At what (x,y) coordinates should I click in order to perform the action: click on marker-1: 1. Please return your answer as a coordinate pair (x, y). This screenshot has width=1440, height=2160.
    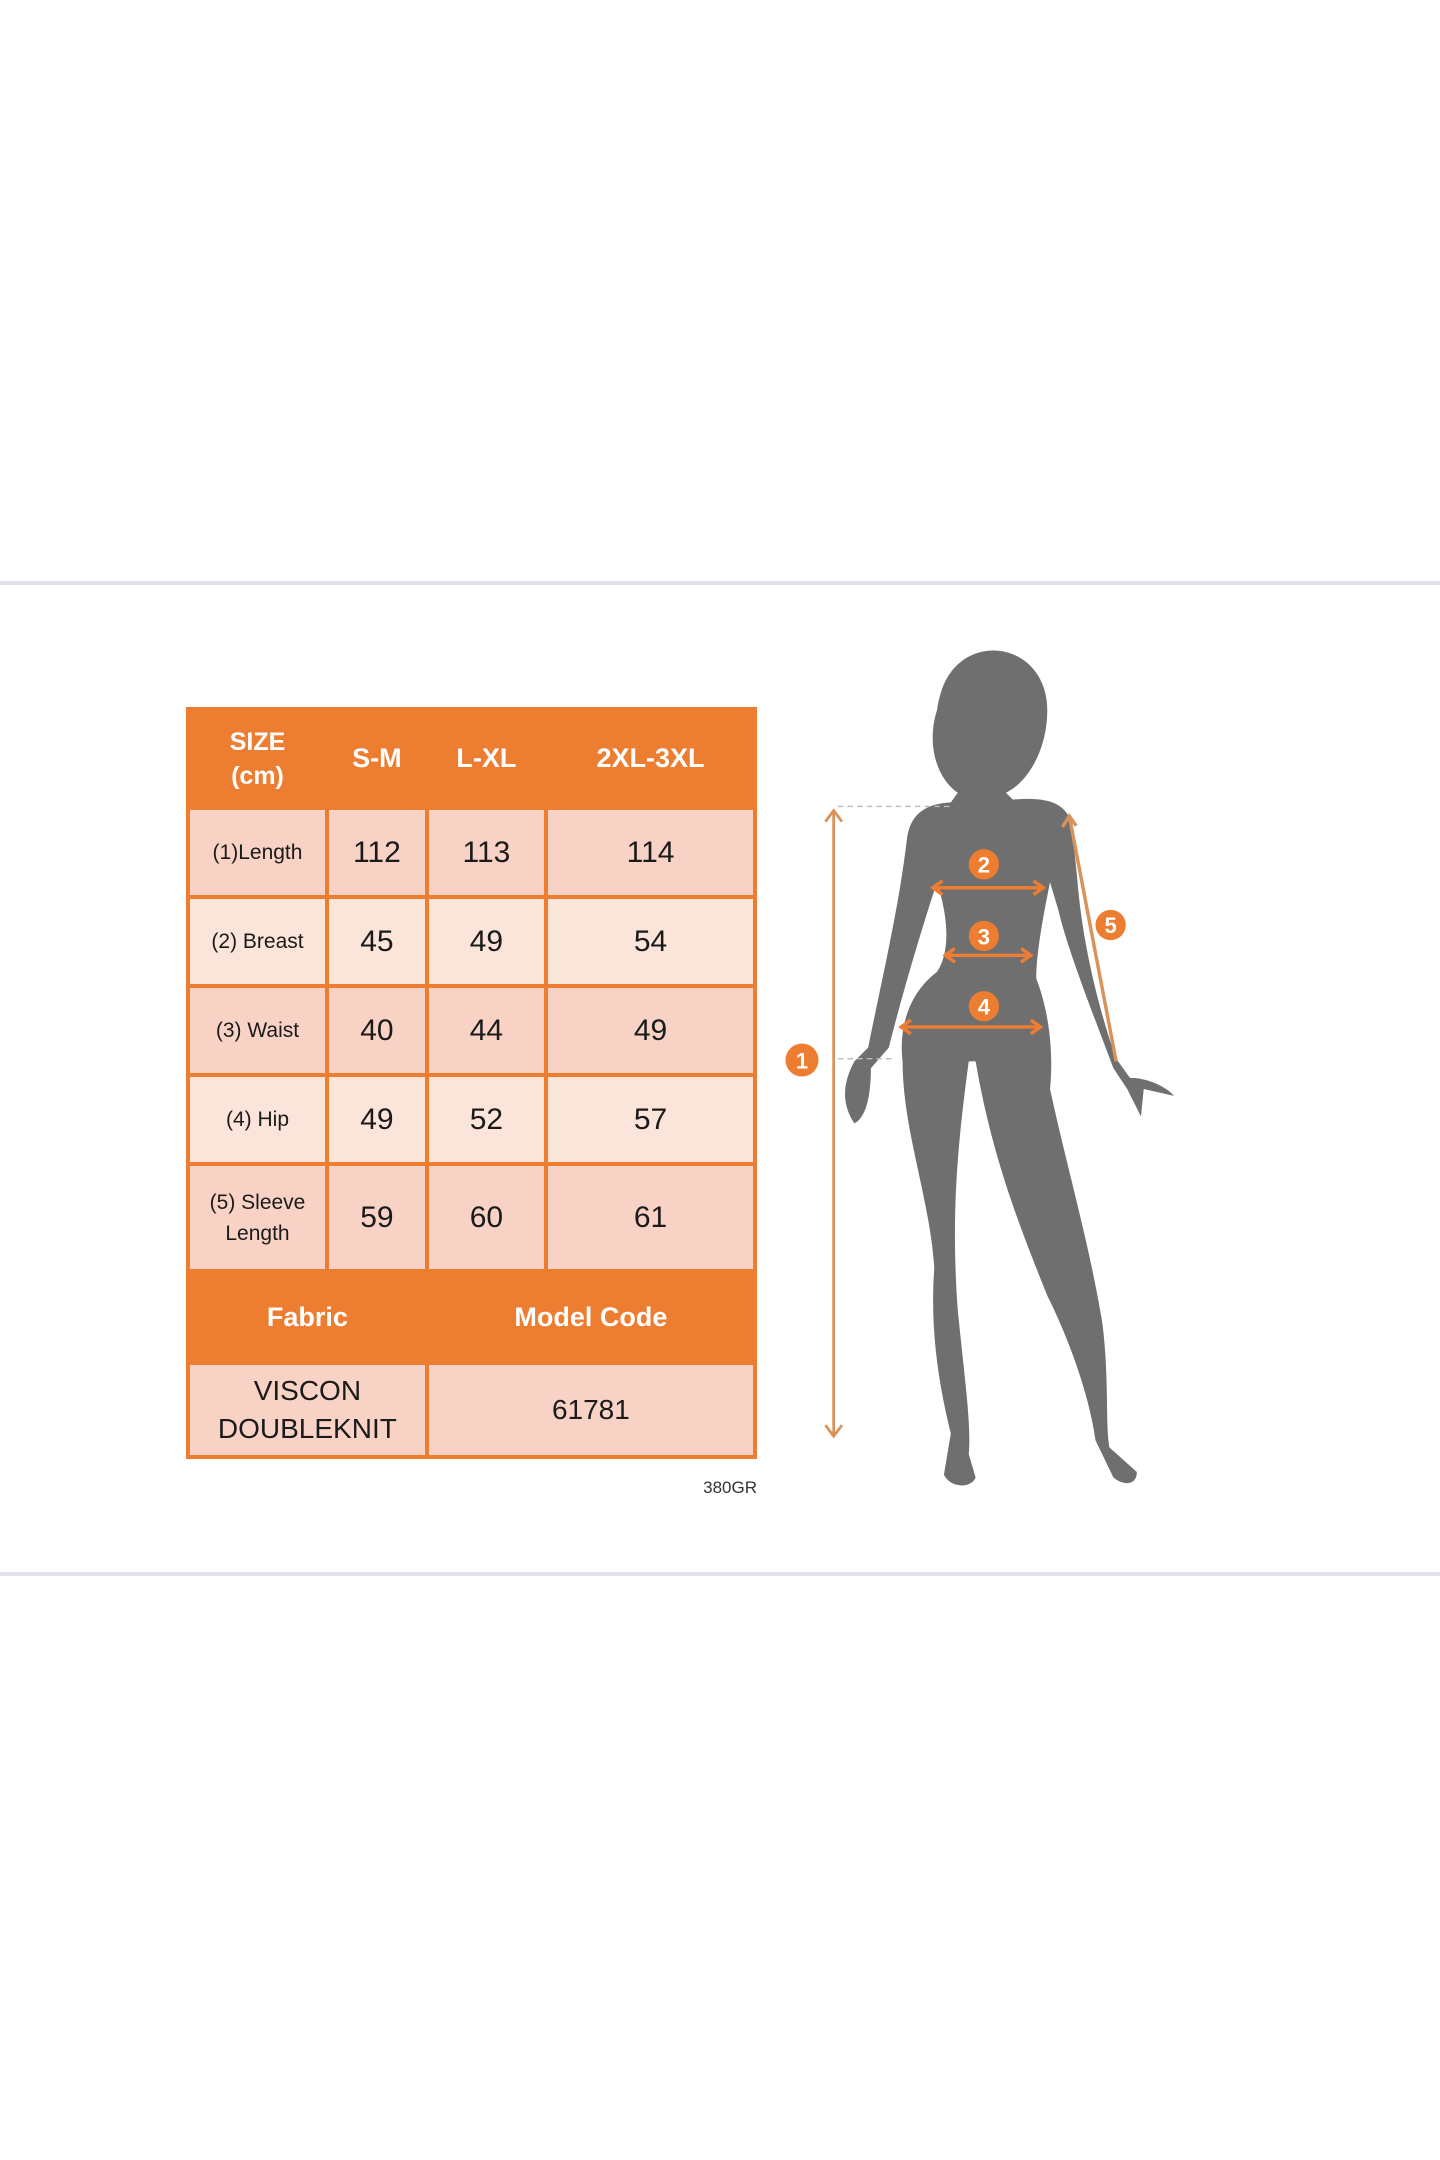
    Looking at the image, I should click on (802, 1060).